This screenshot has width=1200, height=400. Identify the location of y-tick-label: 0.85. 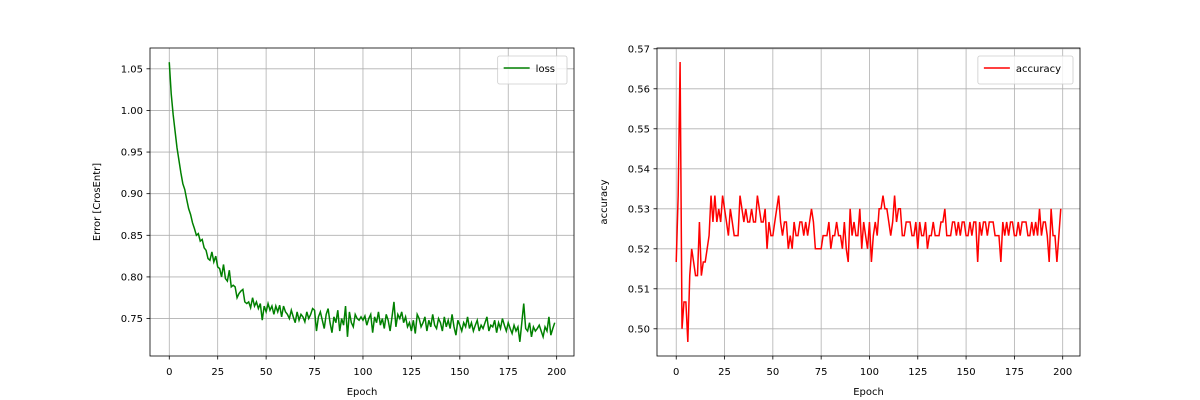
(132, 236).